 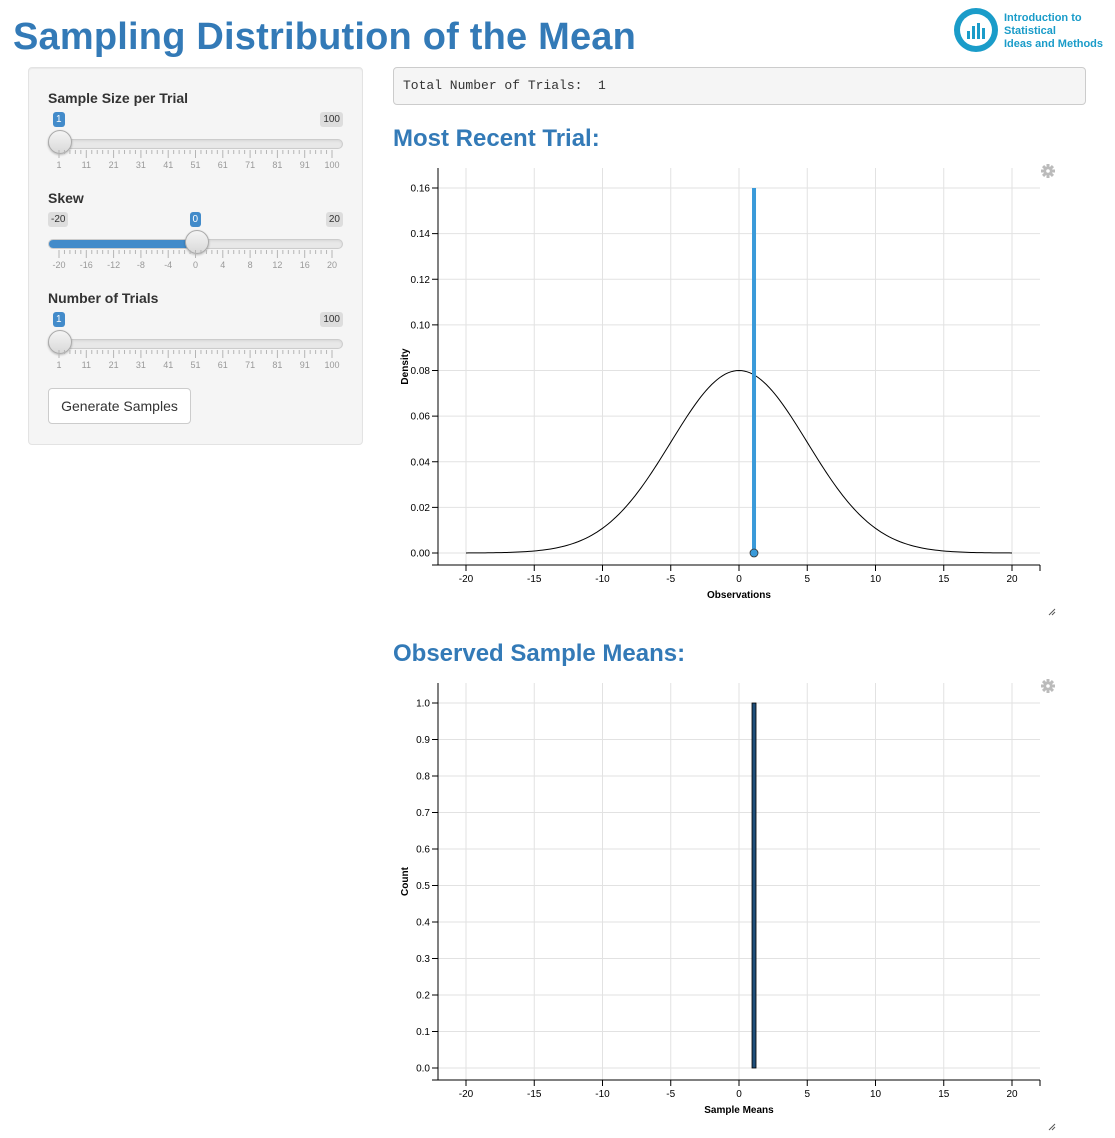 What do you see at coordinates (423, 1032) in the screenshot?
I see `y-tick-label: 0.1` at bounding box center [423, 1032].